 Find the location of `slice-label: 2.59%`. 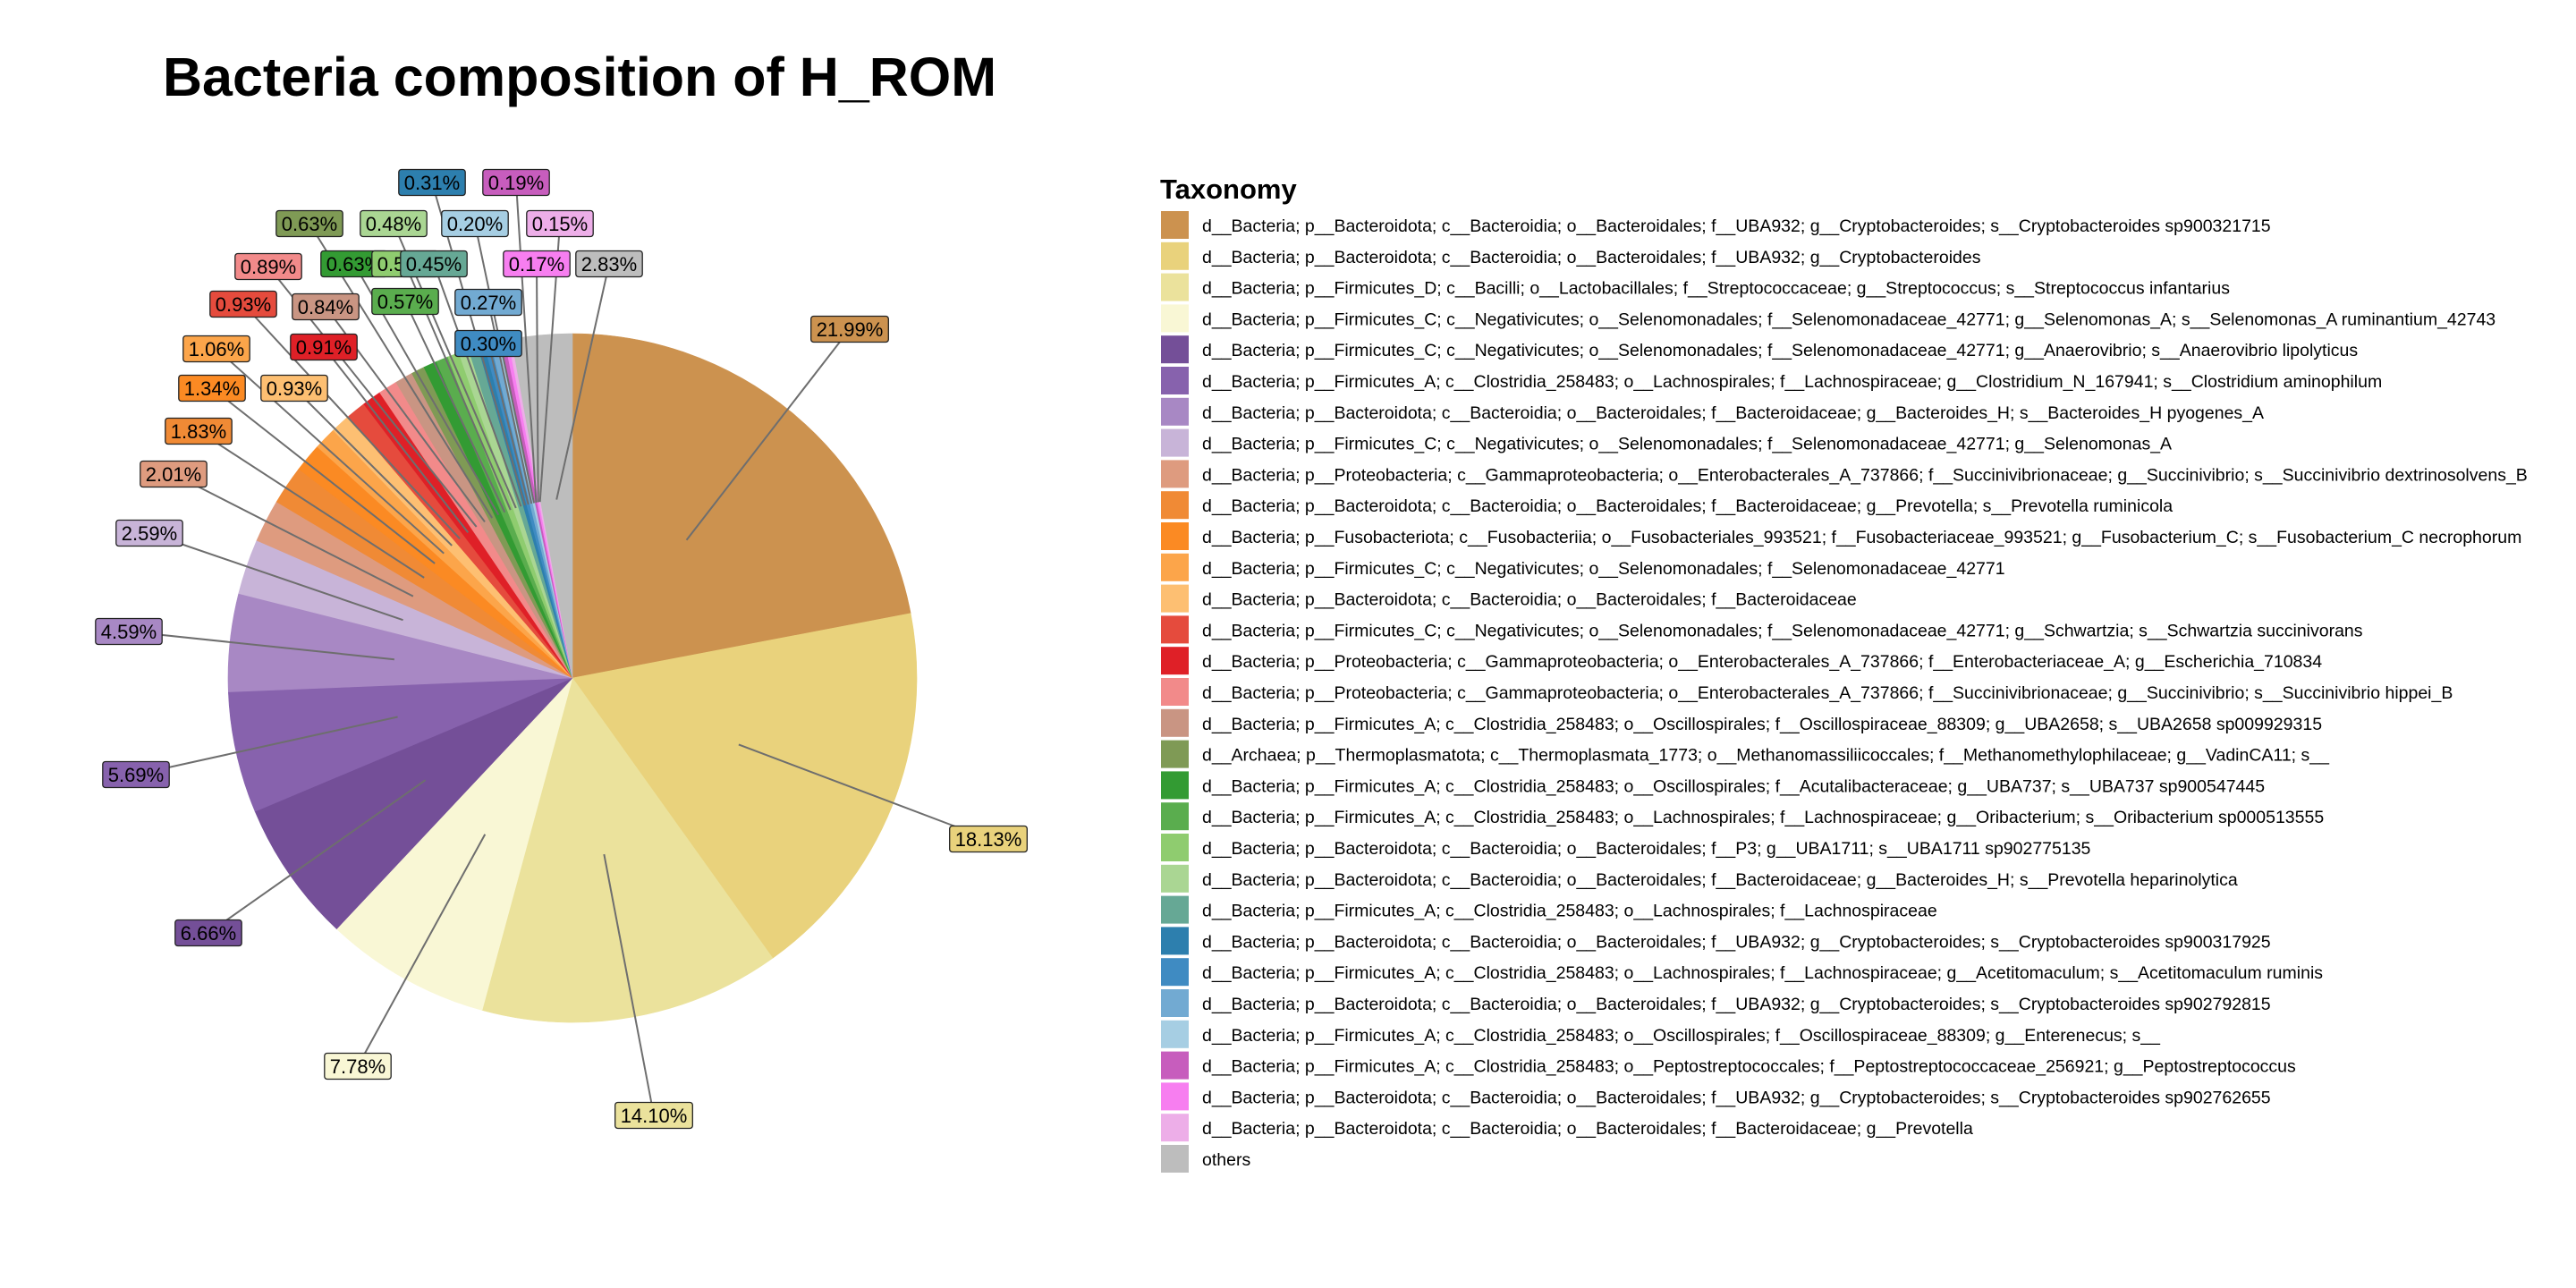

slice-label: 2.59% is located at coordinates (149, 533).